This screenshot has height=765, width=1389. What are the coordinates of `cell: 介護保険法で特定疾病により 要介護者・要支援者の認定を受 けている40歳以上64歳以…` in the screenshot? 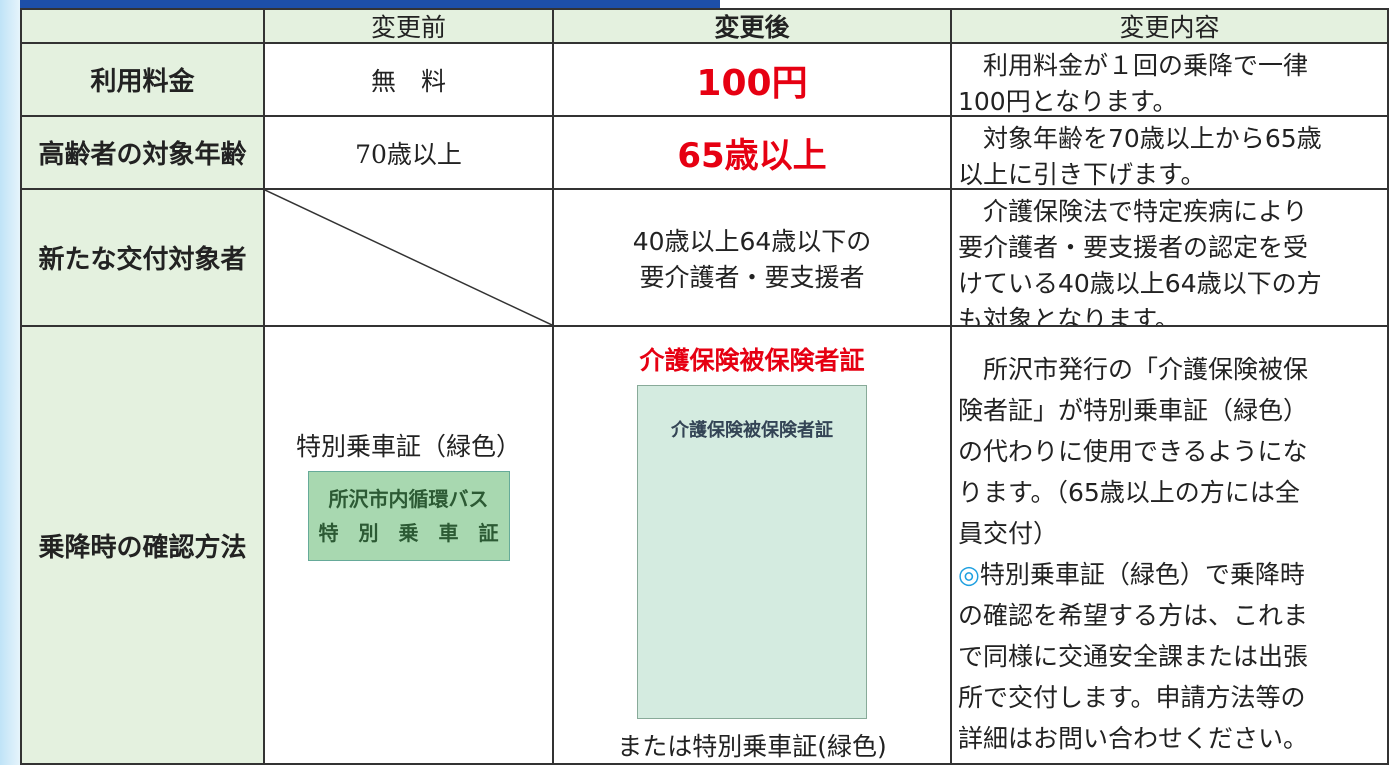 It's located at (1169, 261).